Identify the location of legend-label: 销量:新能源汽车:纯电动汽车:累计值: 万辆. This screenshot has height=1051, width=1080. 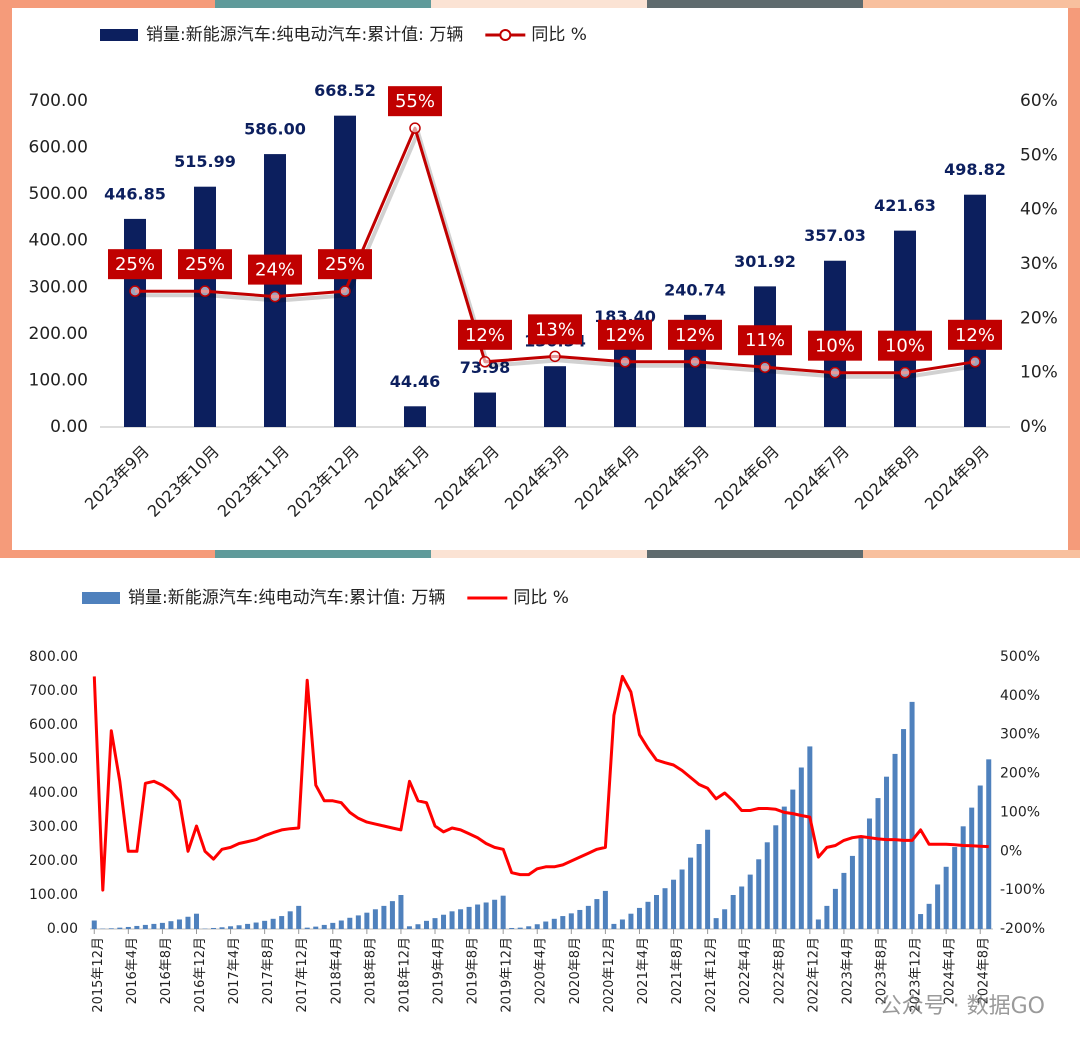
(304, 35).